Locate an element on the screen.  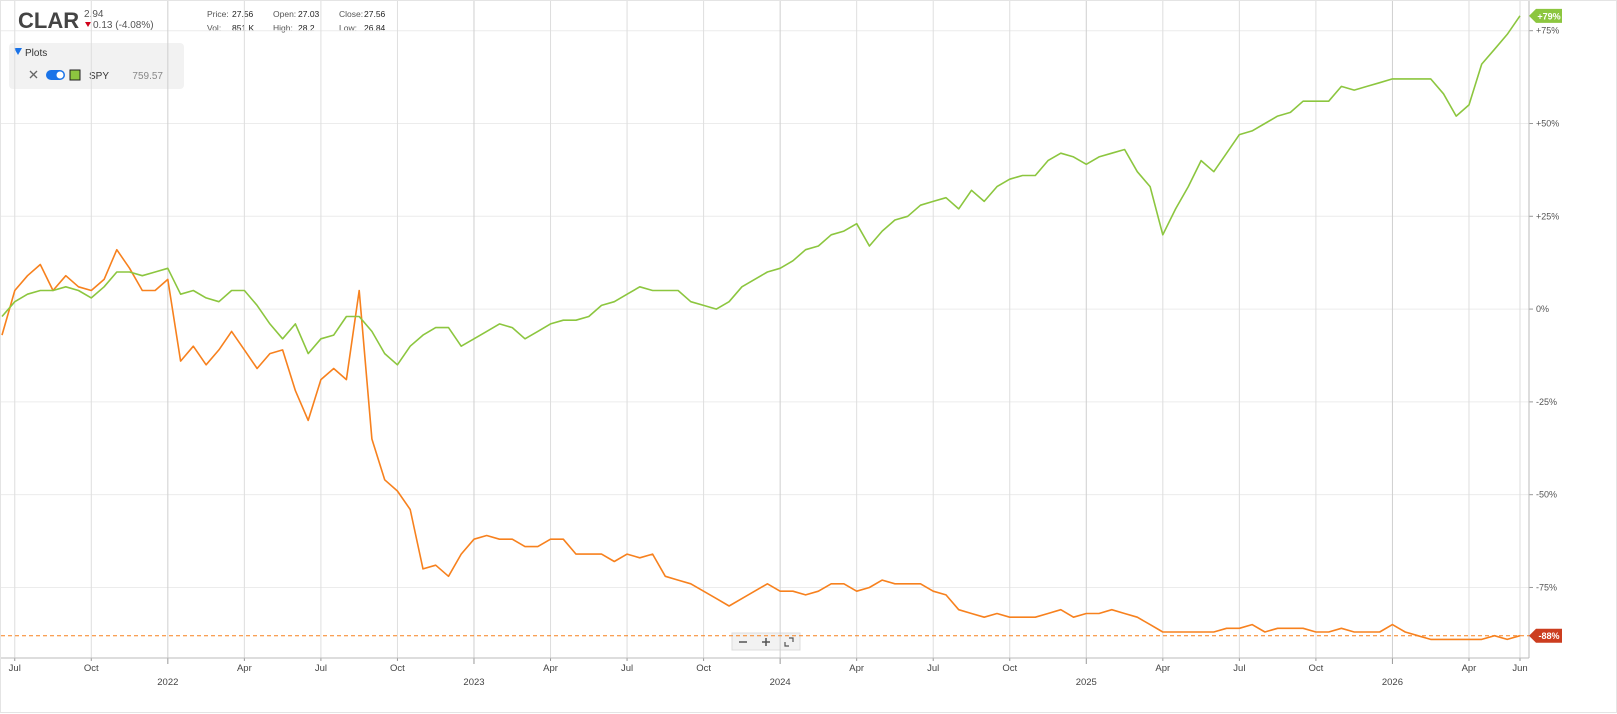
value-badge-label: -88% is located at coordinates (1548, 636).